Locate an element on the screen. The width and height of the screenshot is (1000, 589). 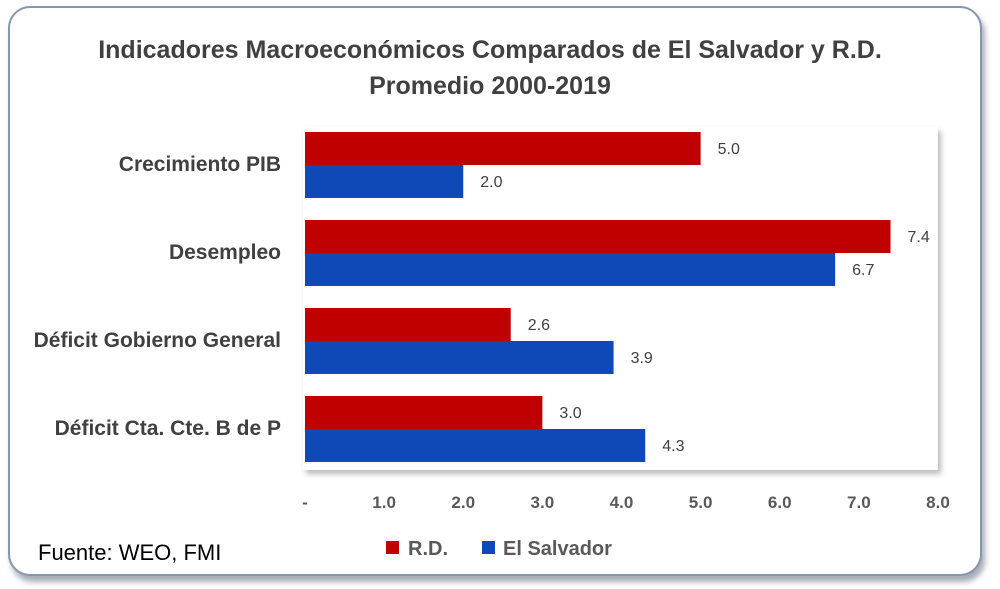
legend-swatch-el-salvador is located at coordinates (488, 547).